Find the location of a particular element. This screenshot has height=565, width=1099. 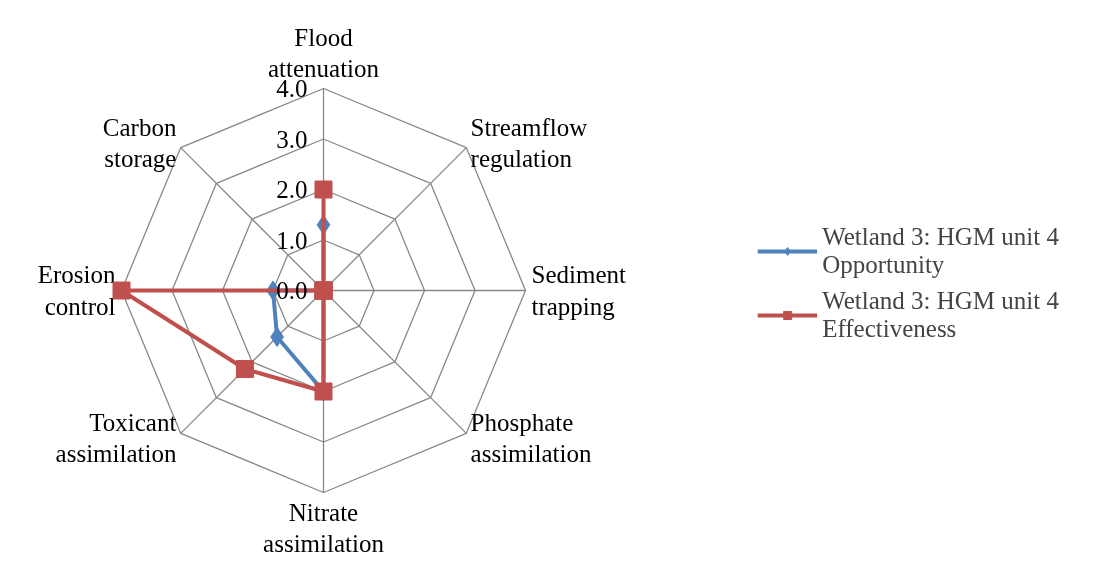

spoke-label: Phosphate assimilation is located at coordinates (531, 437).